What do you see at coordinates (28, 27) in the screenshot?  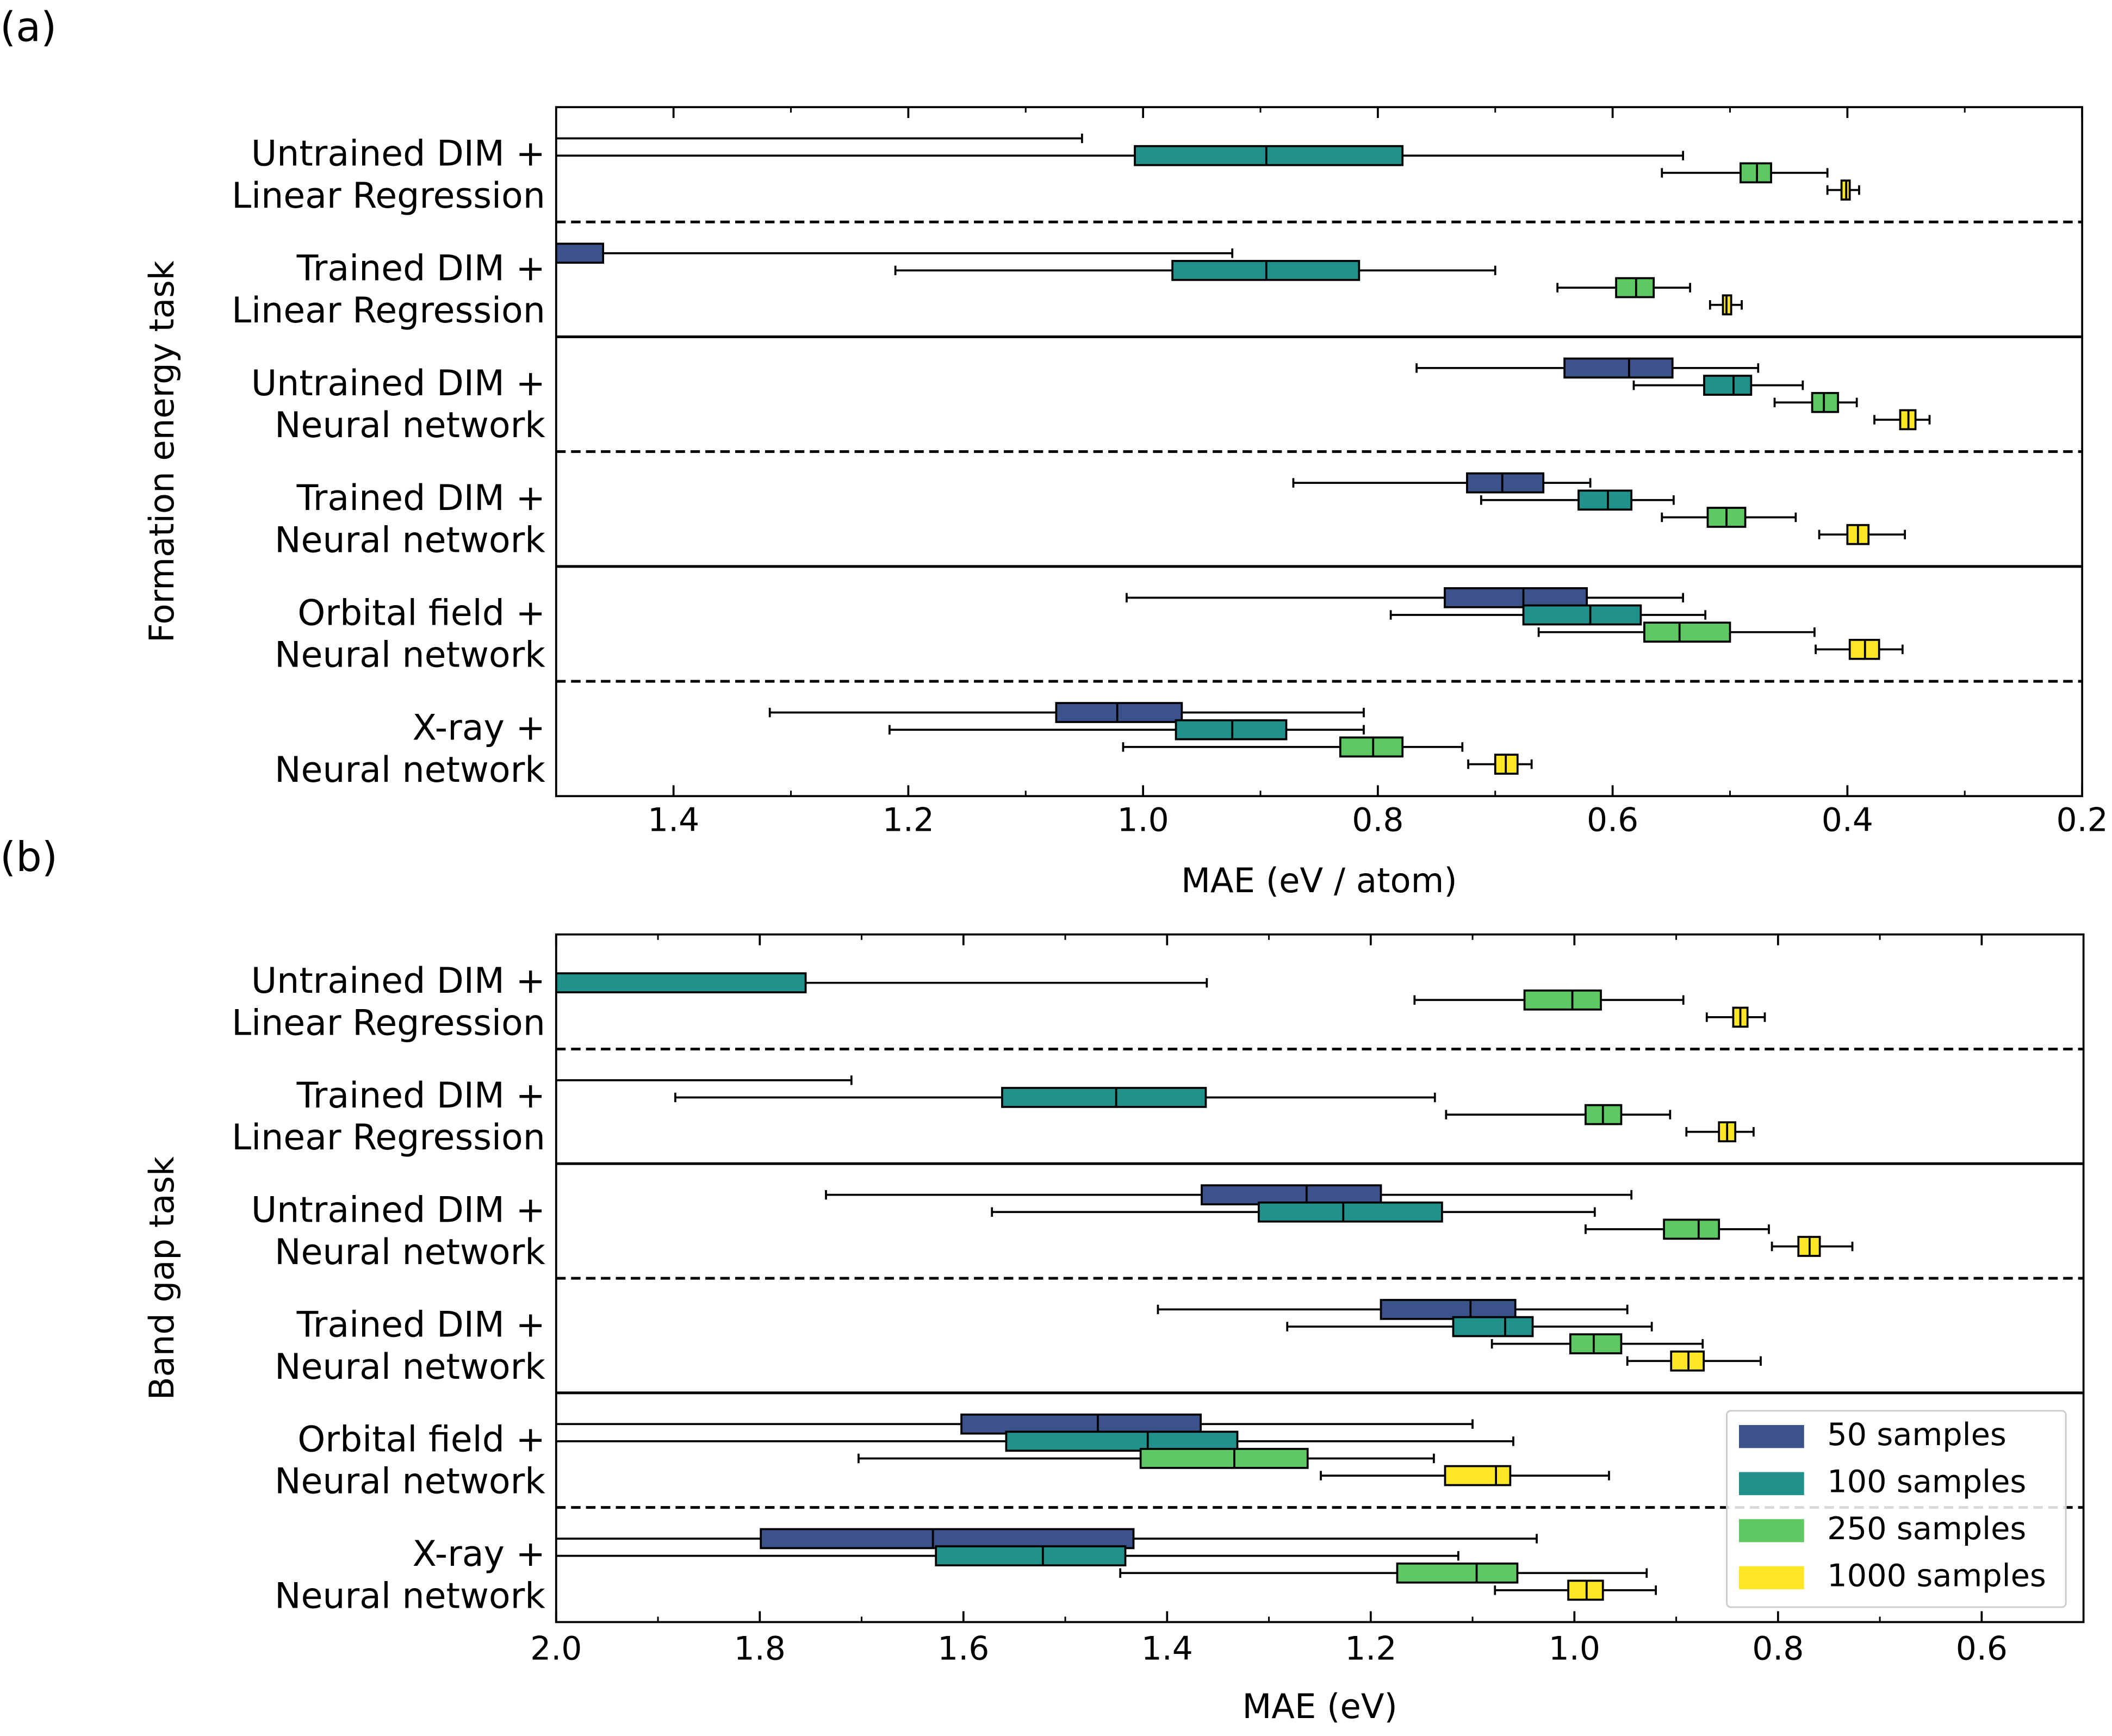 I see `panel-label: (a)` at bounding box center [28, 27].